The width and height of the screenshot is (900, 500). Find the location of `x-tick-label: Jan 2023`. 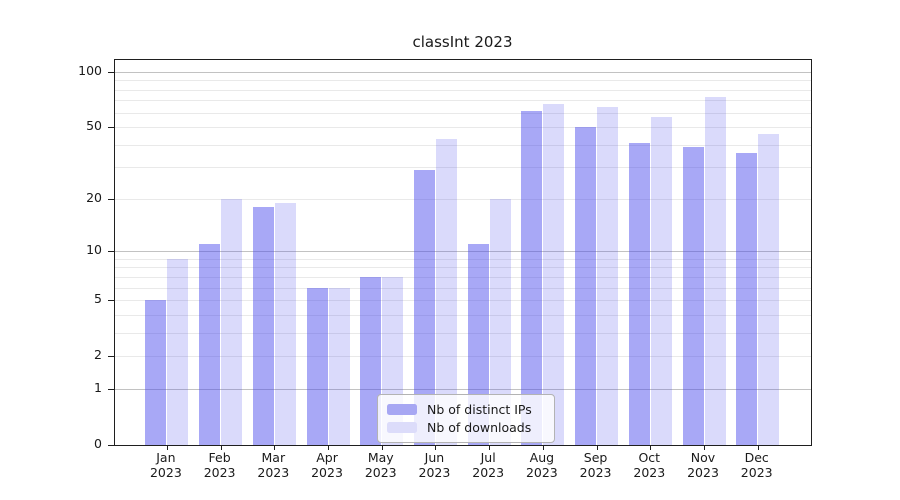

x-tick-label: Jan 2023 is located at coordinates (165, 465).